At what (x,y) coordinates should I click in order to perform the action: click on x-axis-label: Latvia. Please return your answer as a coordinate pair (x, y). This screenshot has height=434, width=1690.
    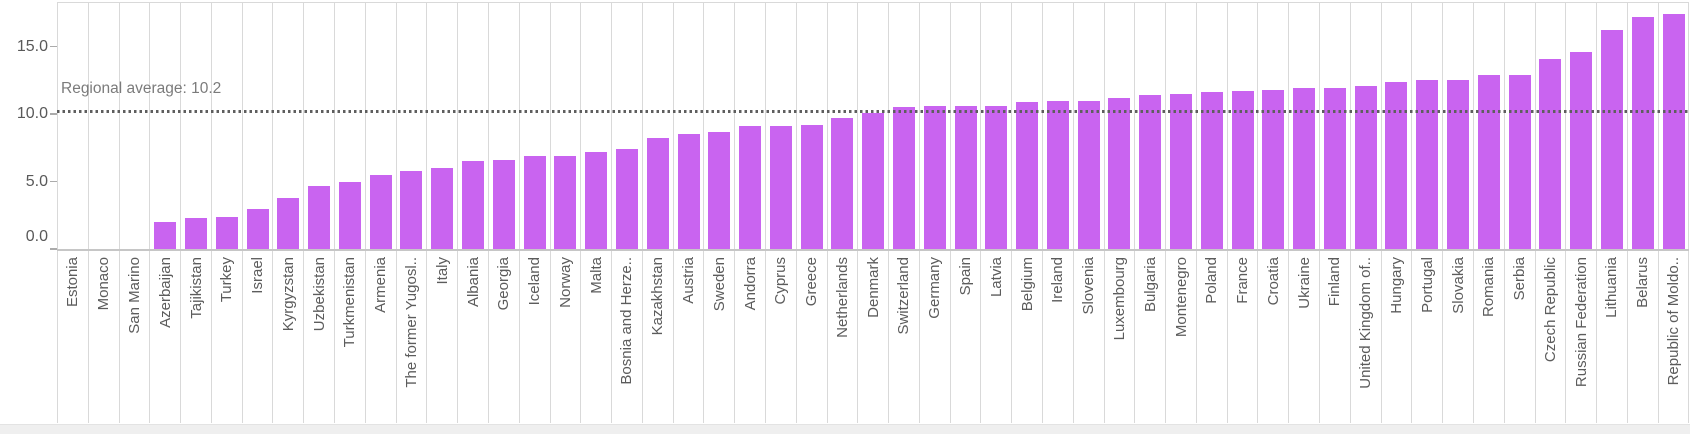
    Looking at the image, I should click on (996, 277).